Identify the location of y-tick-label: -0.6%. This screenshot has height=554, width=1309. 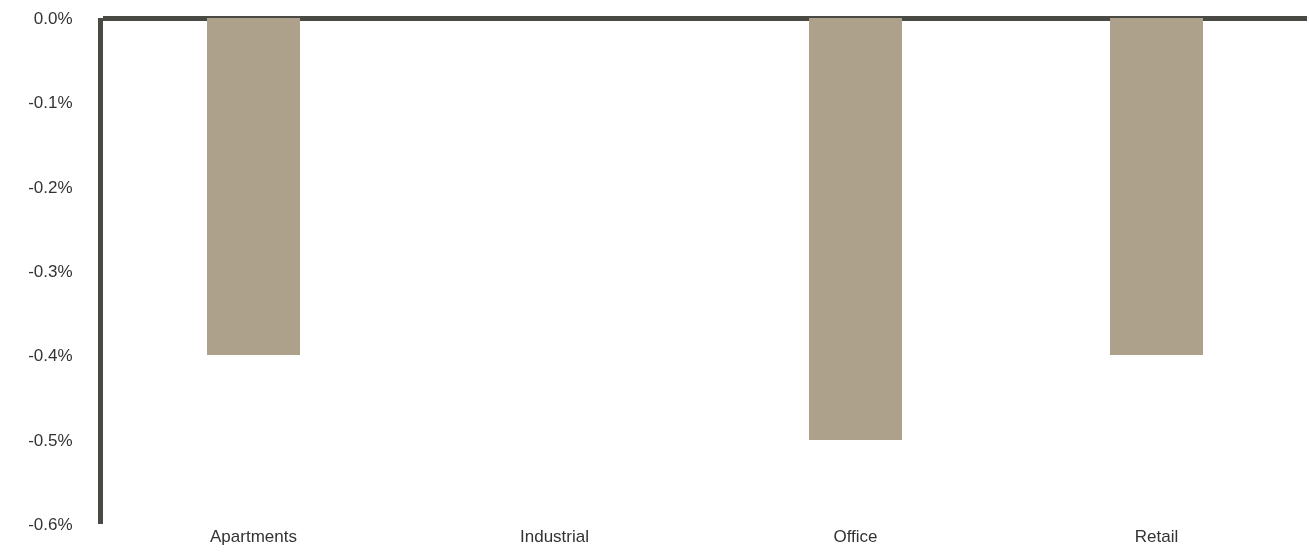
(50, 524).